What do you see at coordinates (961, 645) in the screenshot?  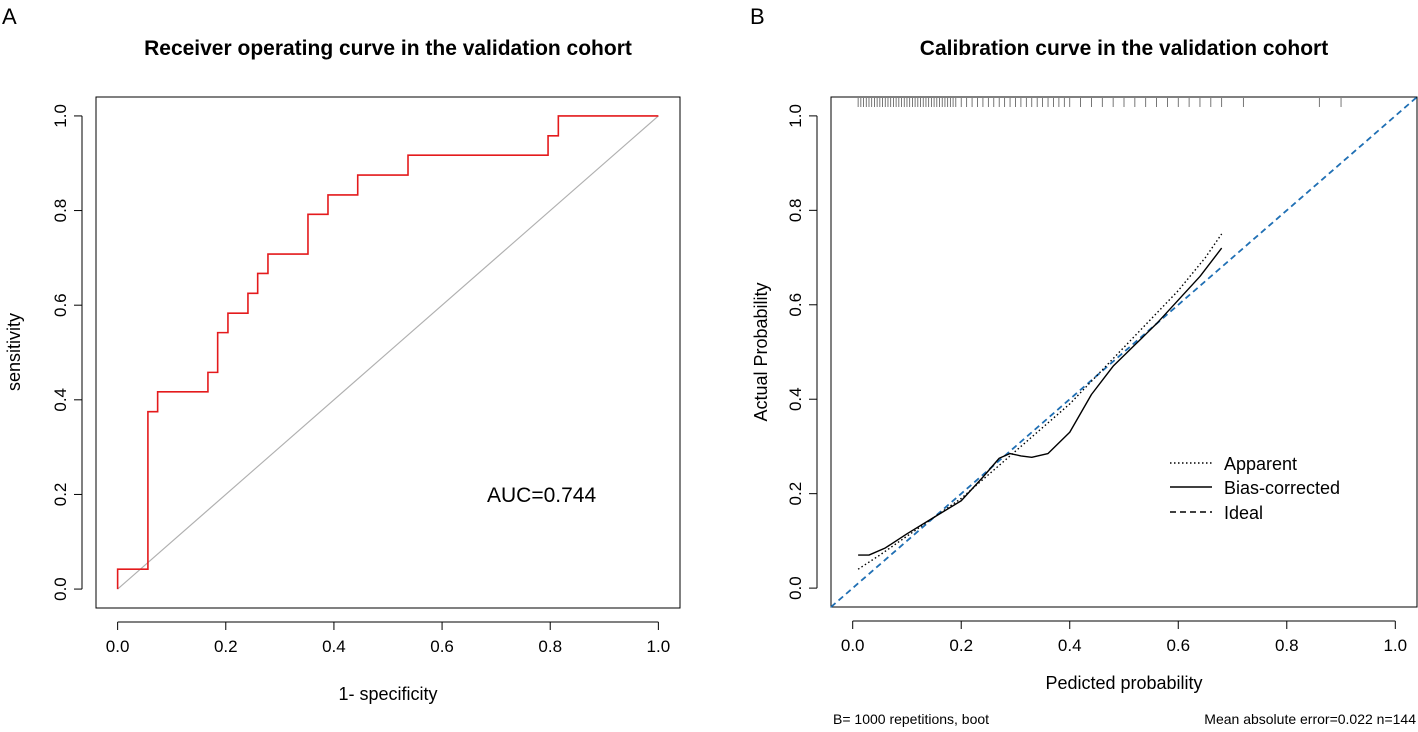 I see `b-x-tick-label: 0.2` at bounding box center [961, 645].